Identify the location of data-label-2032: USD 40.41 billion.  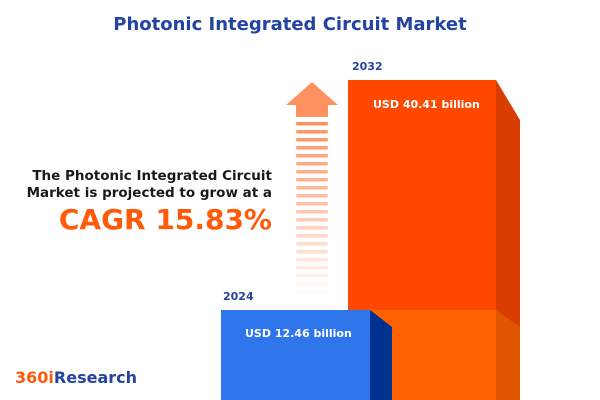
(426, 104).